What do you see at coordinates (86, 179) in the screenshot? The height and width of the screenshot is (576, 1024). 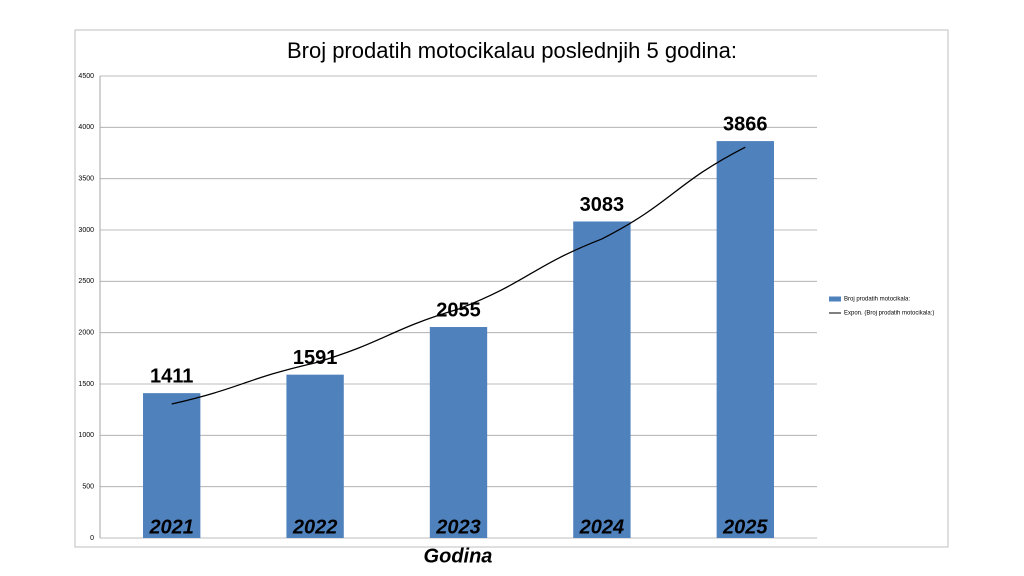 I see `y-tick-label: 3500` at bounding box center [86, 179].